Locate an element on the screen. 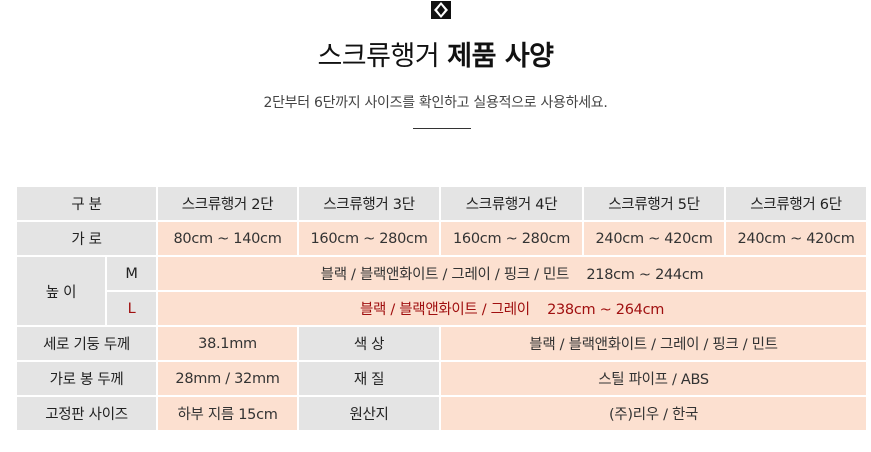 The image size is (871, 452). height-l-colors: 블랙 / 블랙앤화이트 / 그레이 is located at coordinates (444, 310).